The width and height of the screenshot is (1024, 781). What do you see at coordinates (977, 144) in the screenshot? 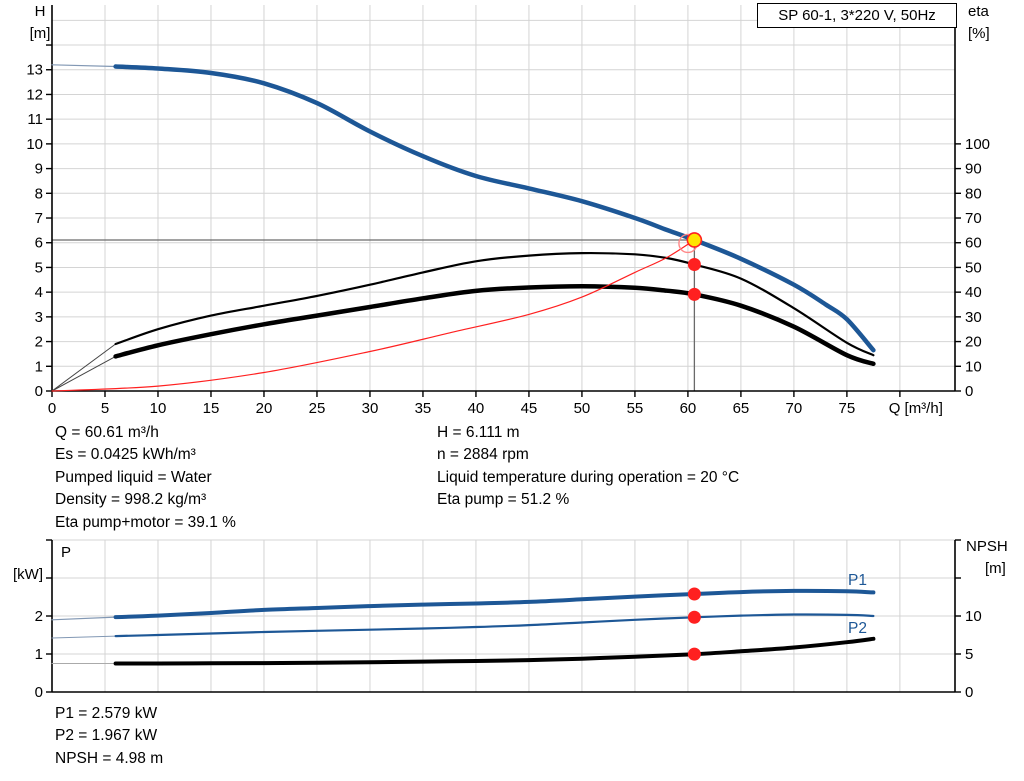
I see `right-axis-tick-label: 100` at bounding box center [977, 144].